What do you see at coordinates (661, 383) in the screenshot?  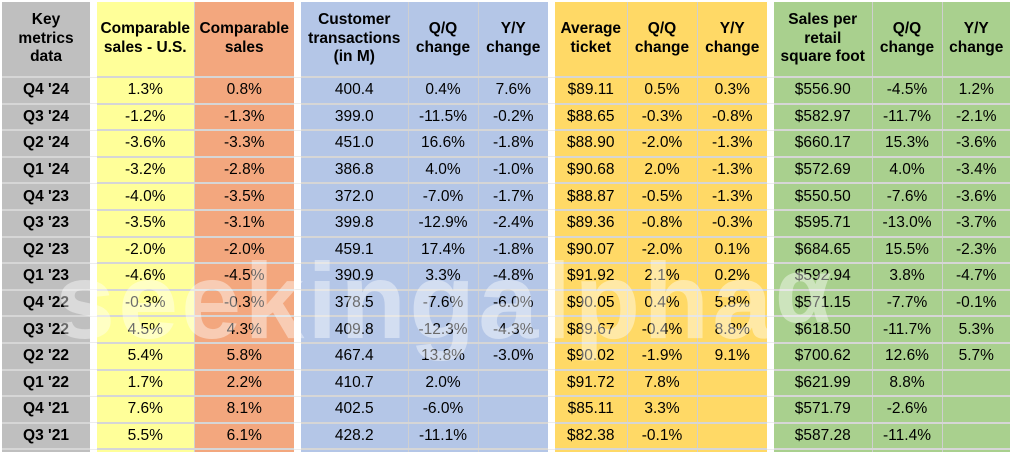 I see `cell: 7.8%` at bounding box center [661, 383].